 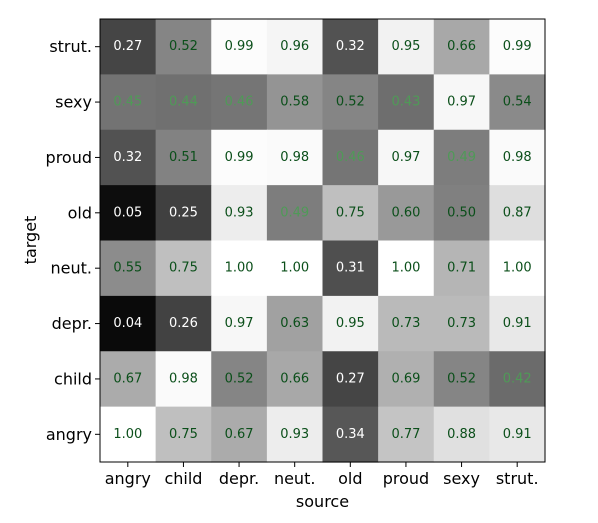 I want to click on cell-value-label: 0.60, so click(x=405, y=212).